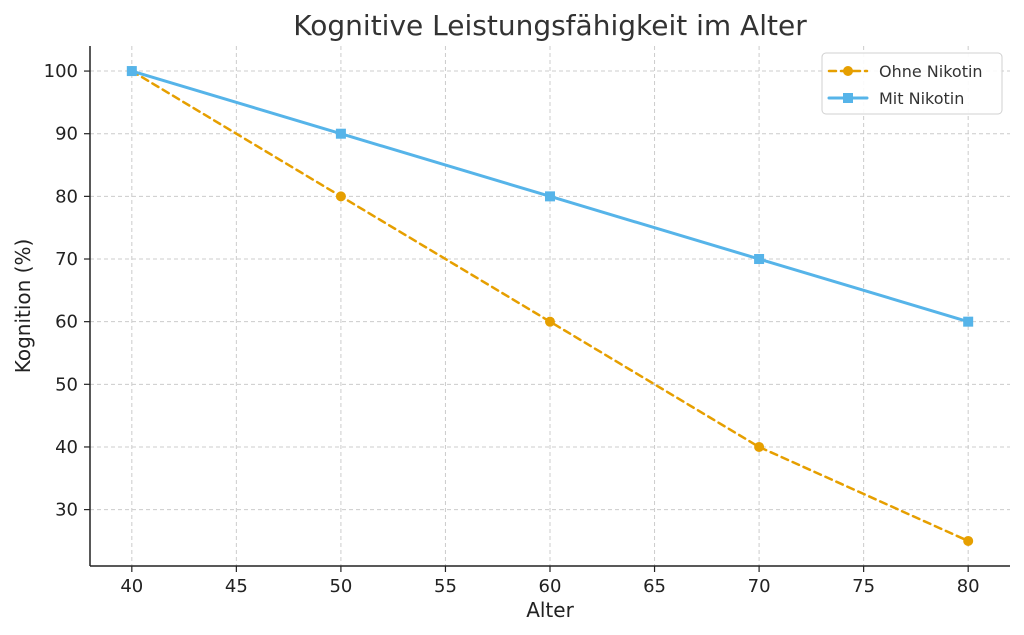  Describe the element at coordinates (759, 586) in the screenshot. I see `x-tick-label: 70` at that location.